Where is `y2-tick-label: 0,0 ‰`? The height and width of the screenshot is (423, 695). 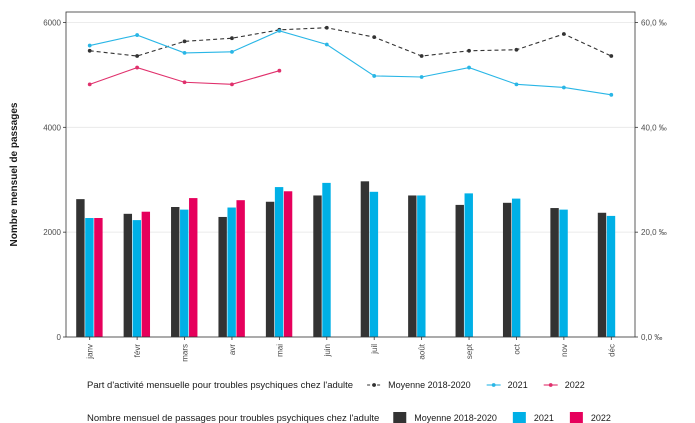
y2-tick-label: 0,0 ‰ is located at coordinates (651, 337).